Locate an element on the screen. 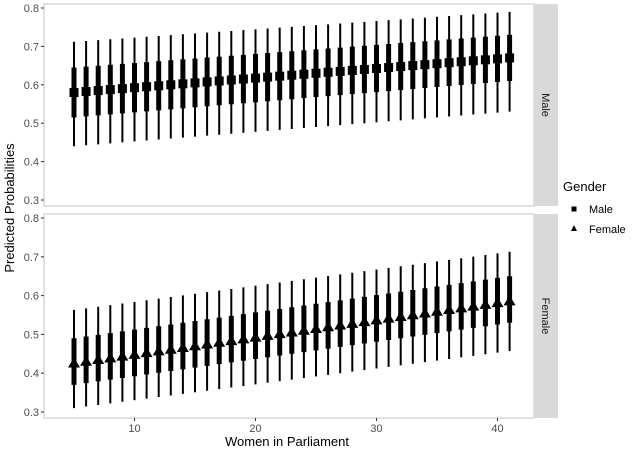  x-tick-label: 20 is located at coordinates (255, 429).